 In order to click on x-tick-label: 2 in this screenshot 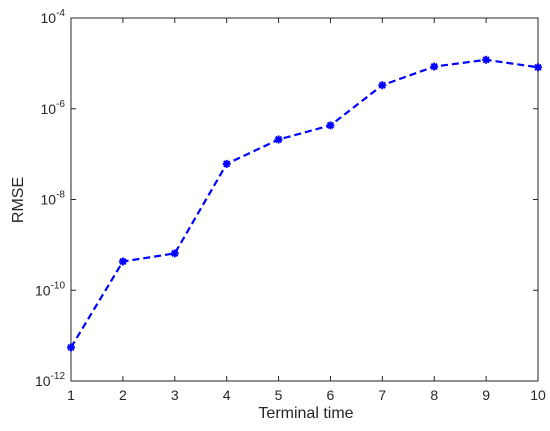, I will do `click(123, 395)`.